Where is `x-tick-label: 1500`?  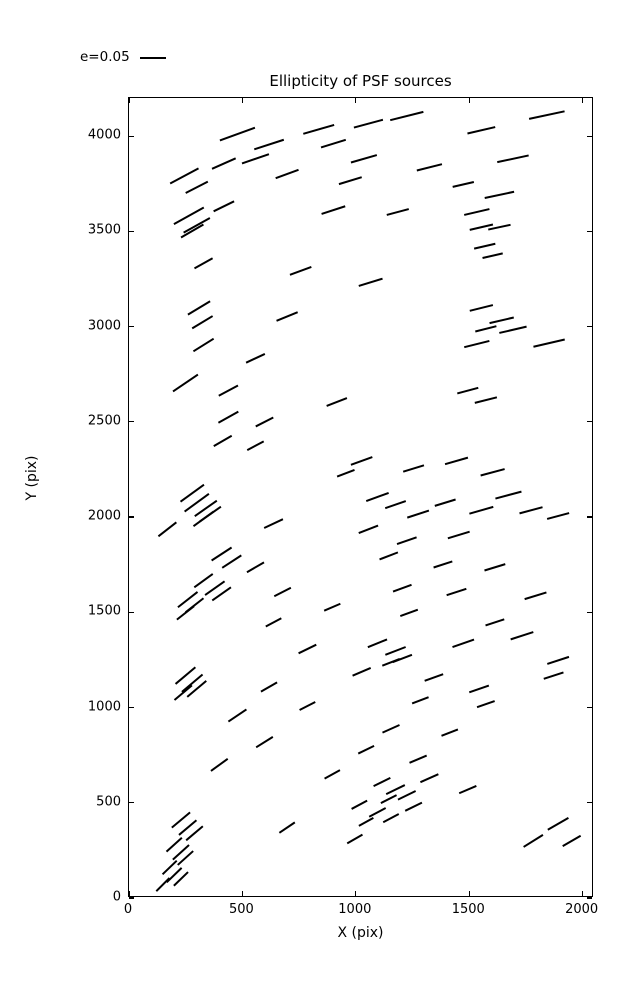 x-tick-label: 1500 is located at coordinates (468, 909).